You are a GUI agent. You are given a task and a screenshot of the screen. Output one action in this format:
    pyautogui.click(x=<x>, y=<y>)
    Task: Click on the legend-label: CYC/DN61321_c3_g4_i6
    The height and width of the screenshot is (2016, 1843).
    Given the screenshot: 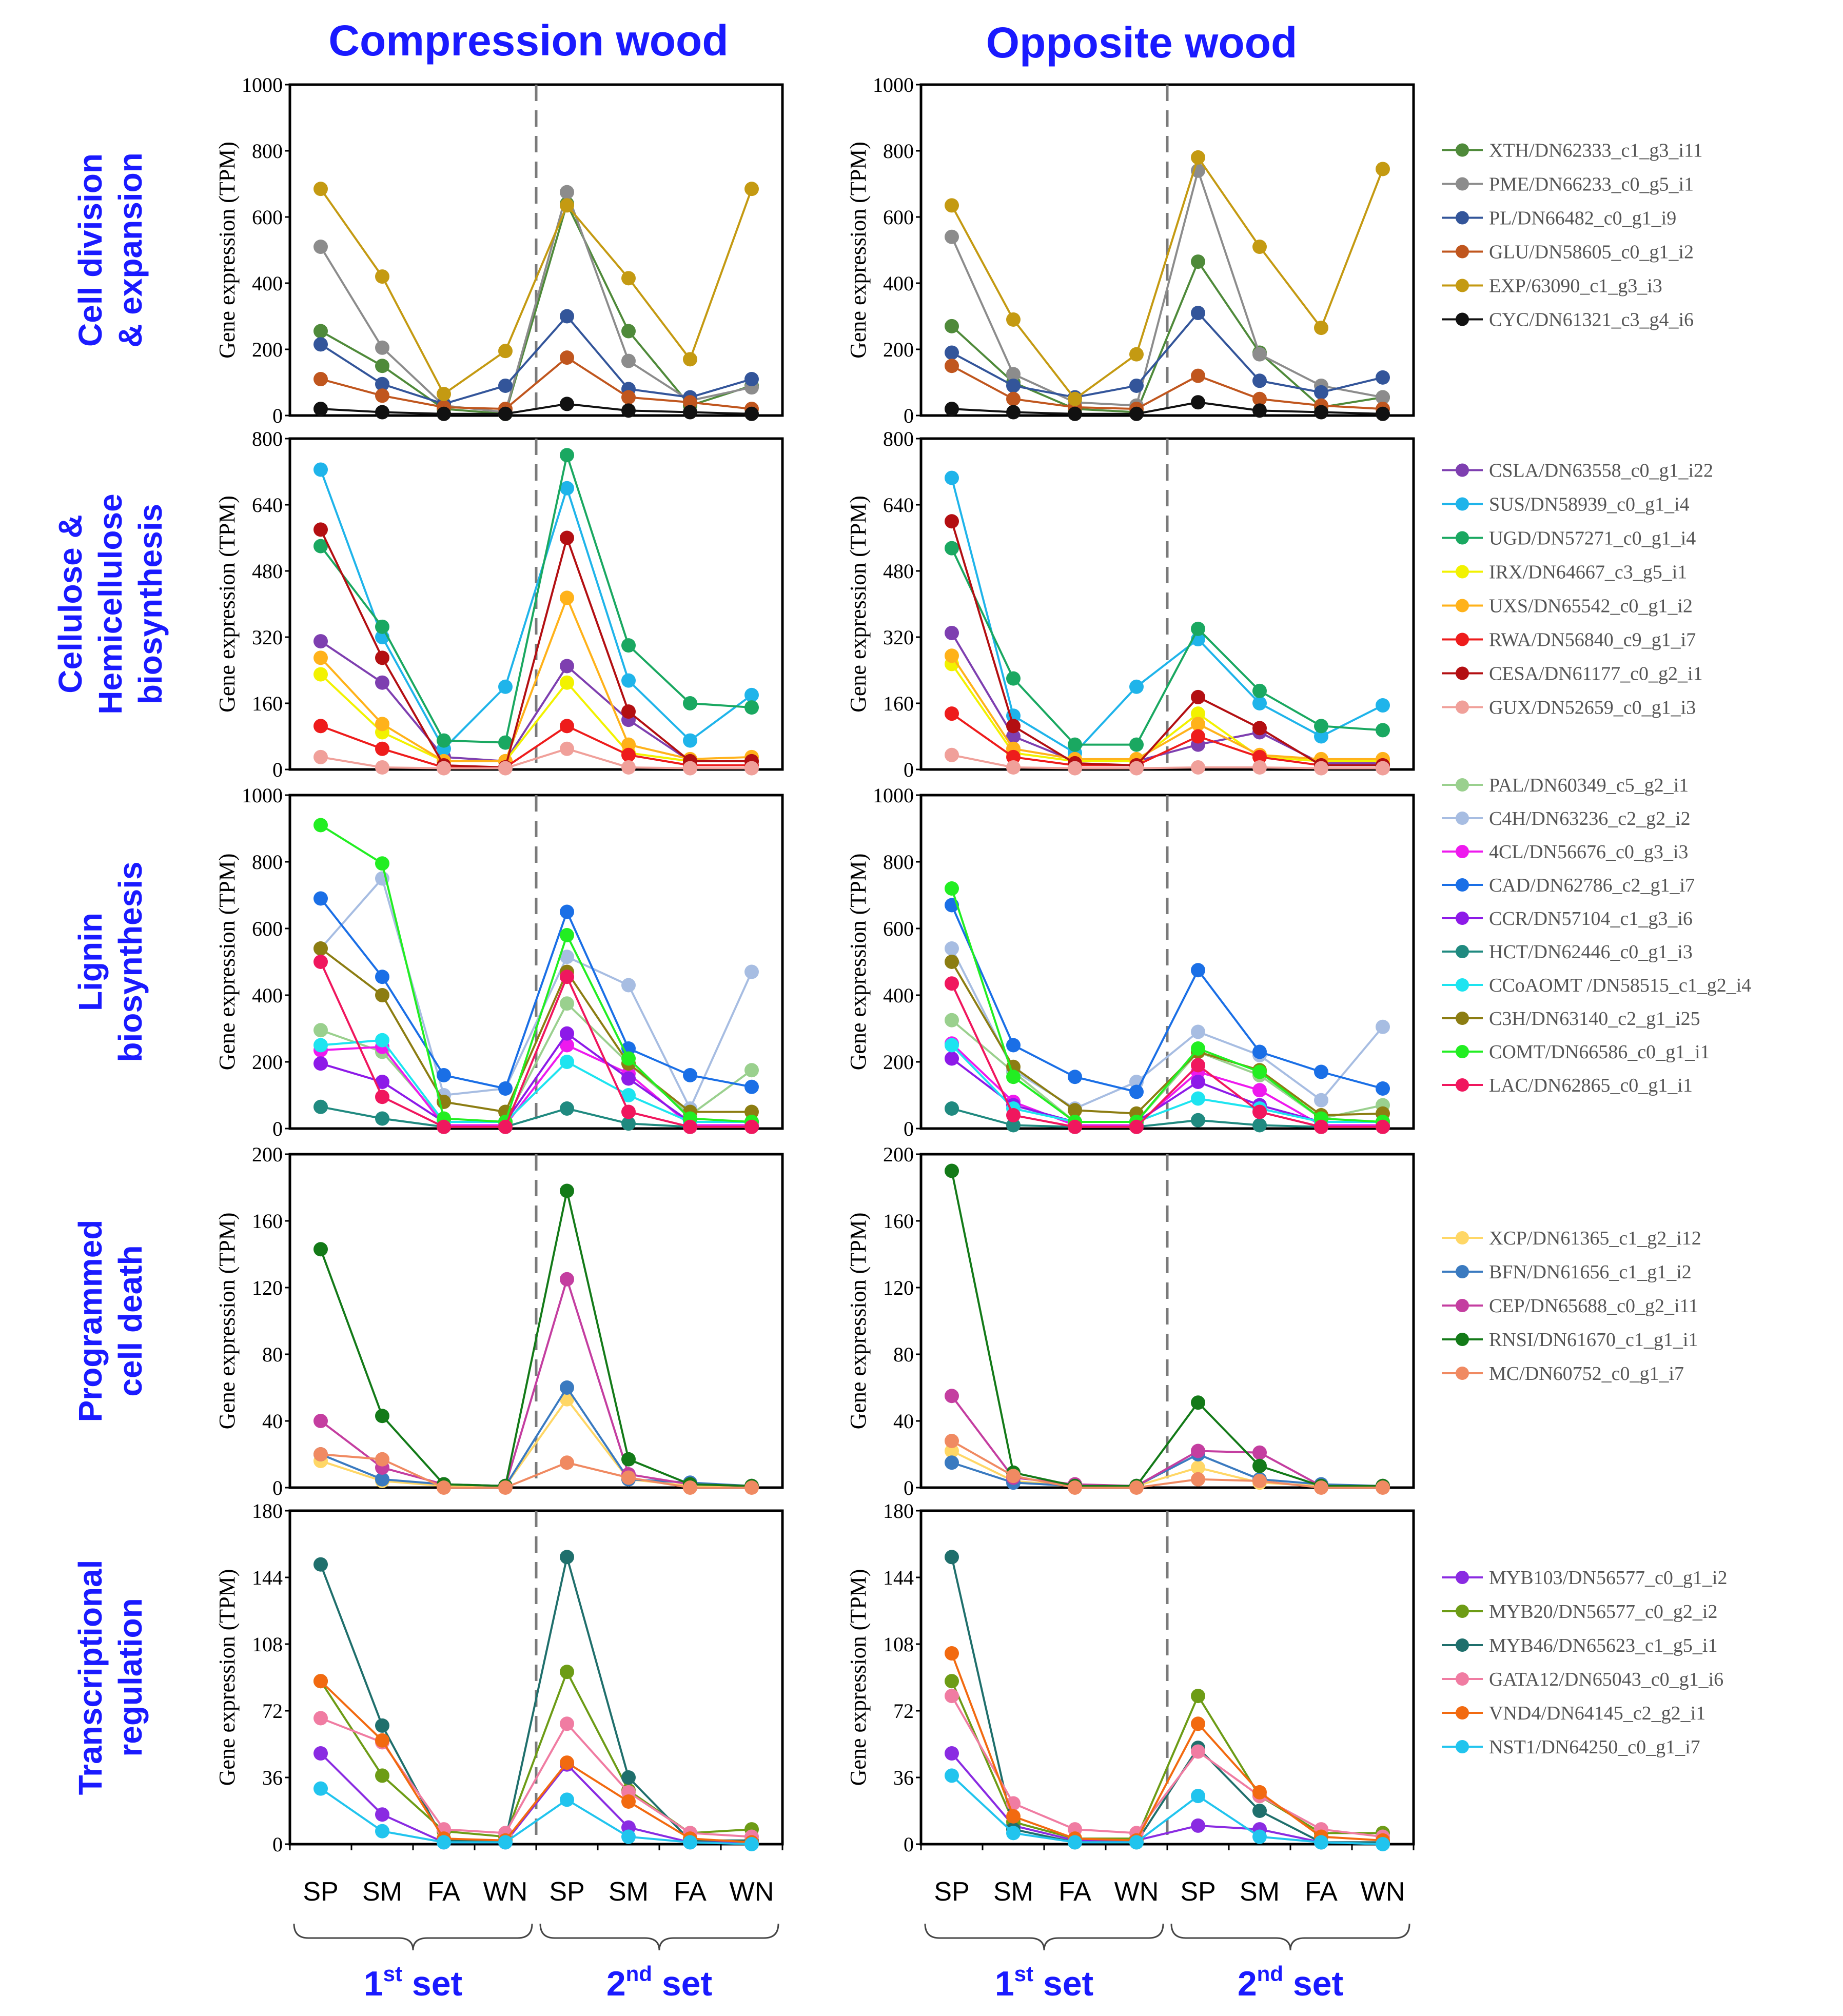 What is the action you would take?
    pyautogui.click(x=1591, y=320)
    